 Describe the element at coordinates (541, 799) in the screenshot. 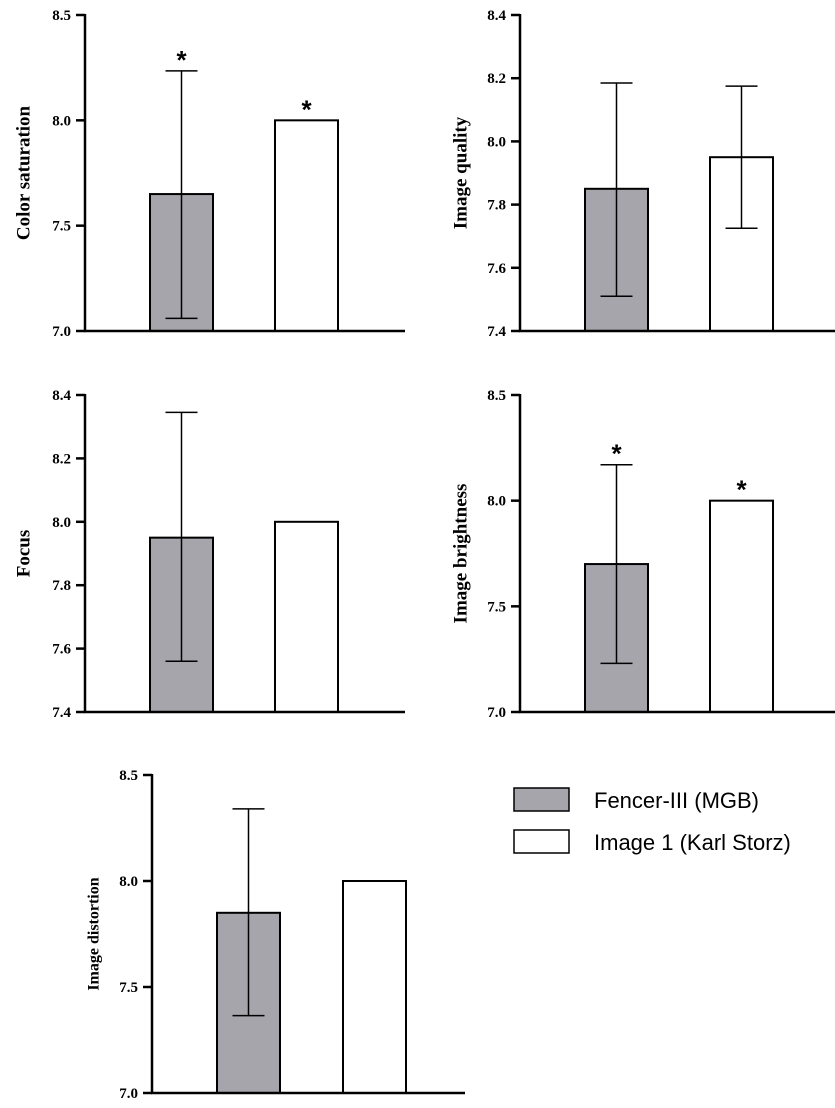

I see `legend-swatch-fencer` at that location.